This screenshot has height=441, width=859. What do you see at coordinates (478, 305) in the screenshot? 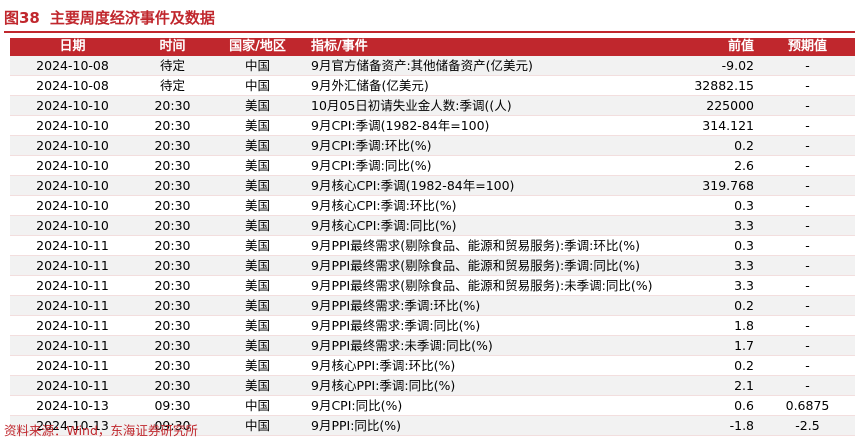
I see `cell-indicator: 9月PPI最终需求:季调:环比(%)` at bounding box center [478, 305].